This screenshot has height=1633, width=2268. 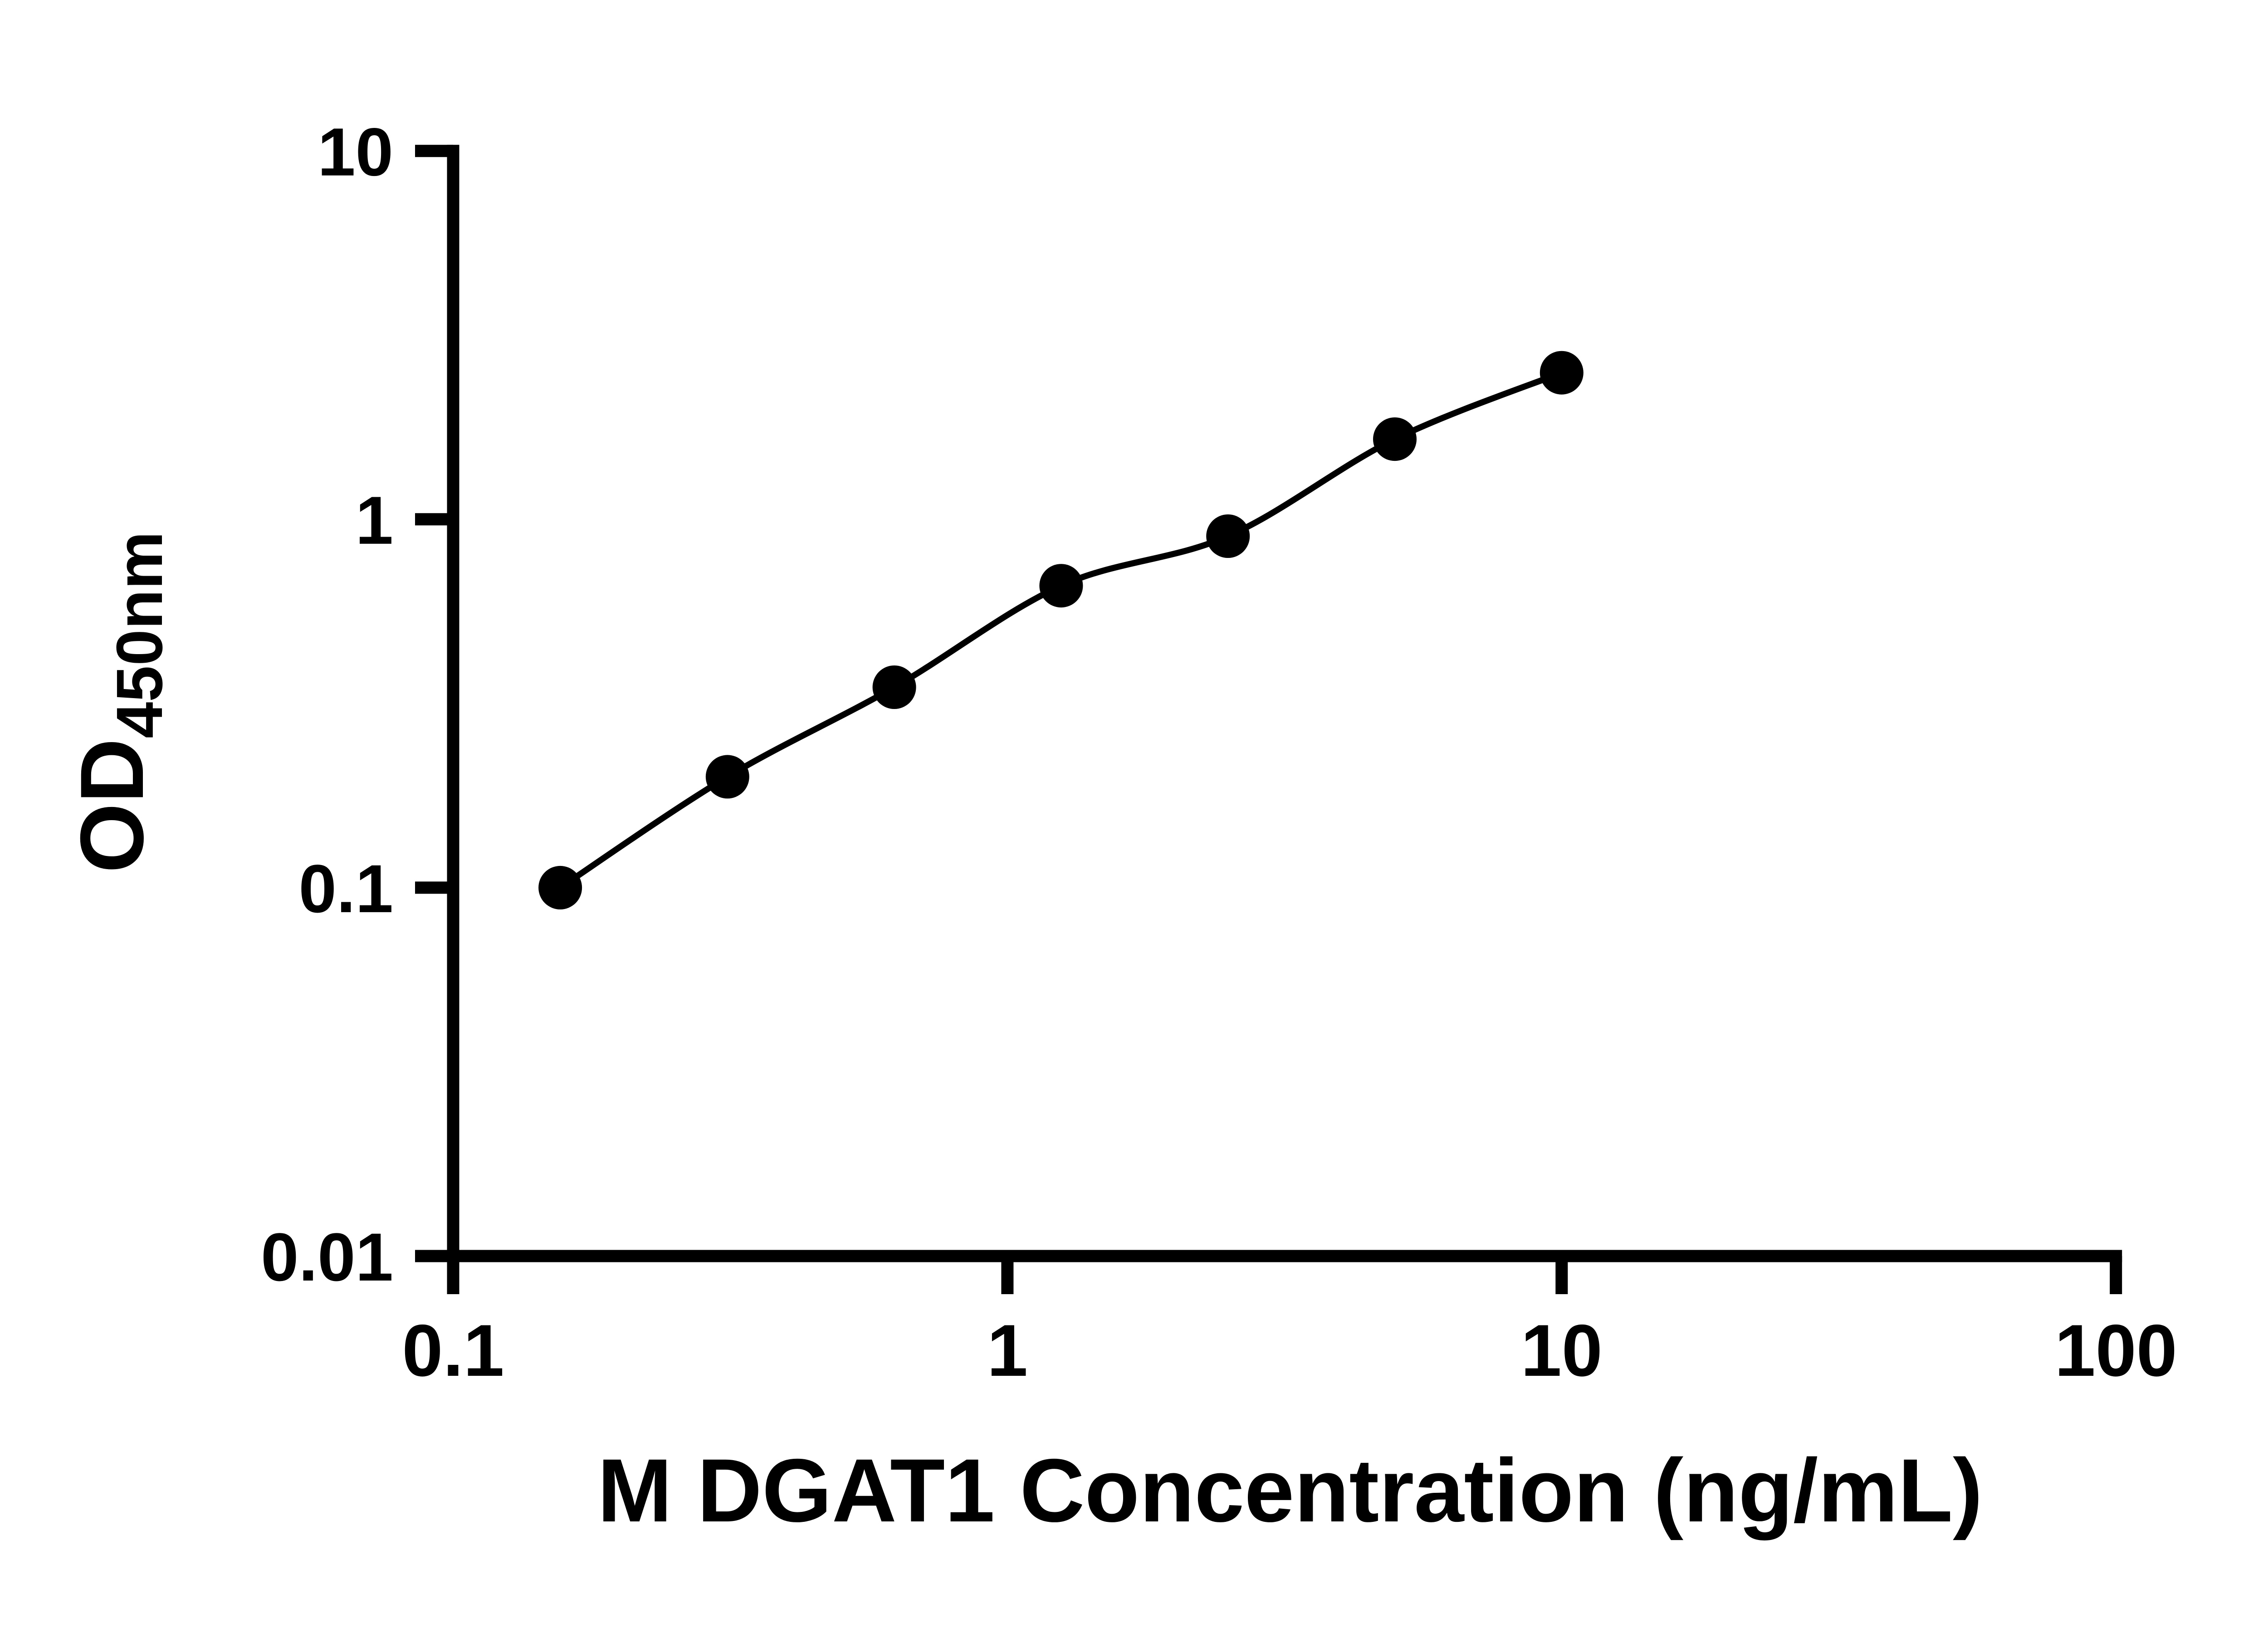 What do you see at coordinates (1562, 1351) in the screenshot?
I see `x-tick-label: 10` at bounding box center [1562, 1351].